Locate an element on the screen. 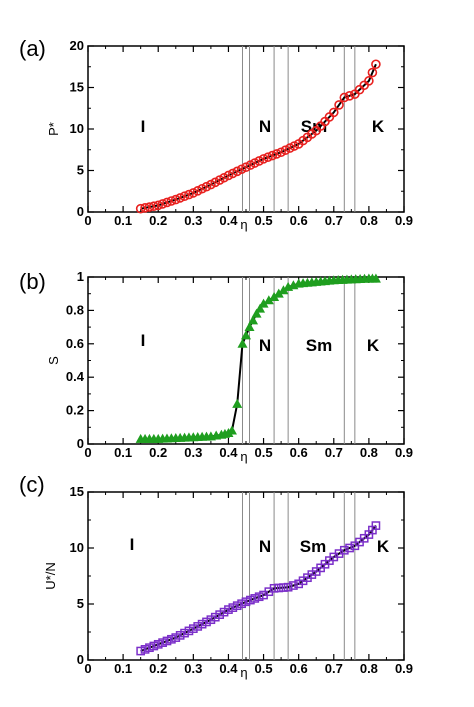 This screenshot has width=474, height=707. y-tick-label-c: 15 is located at coordinates (77, 491).